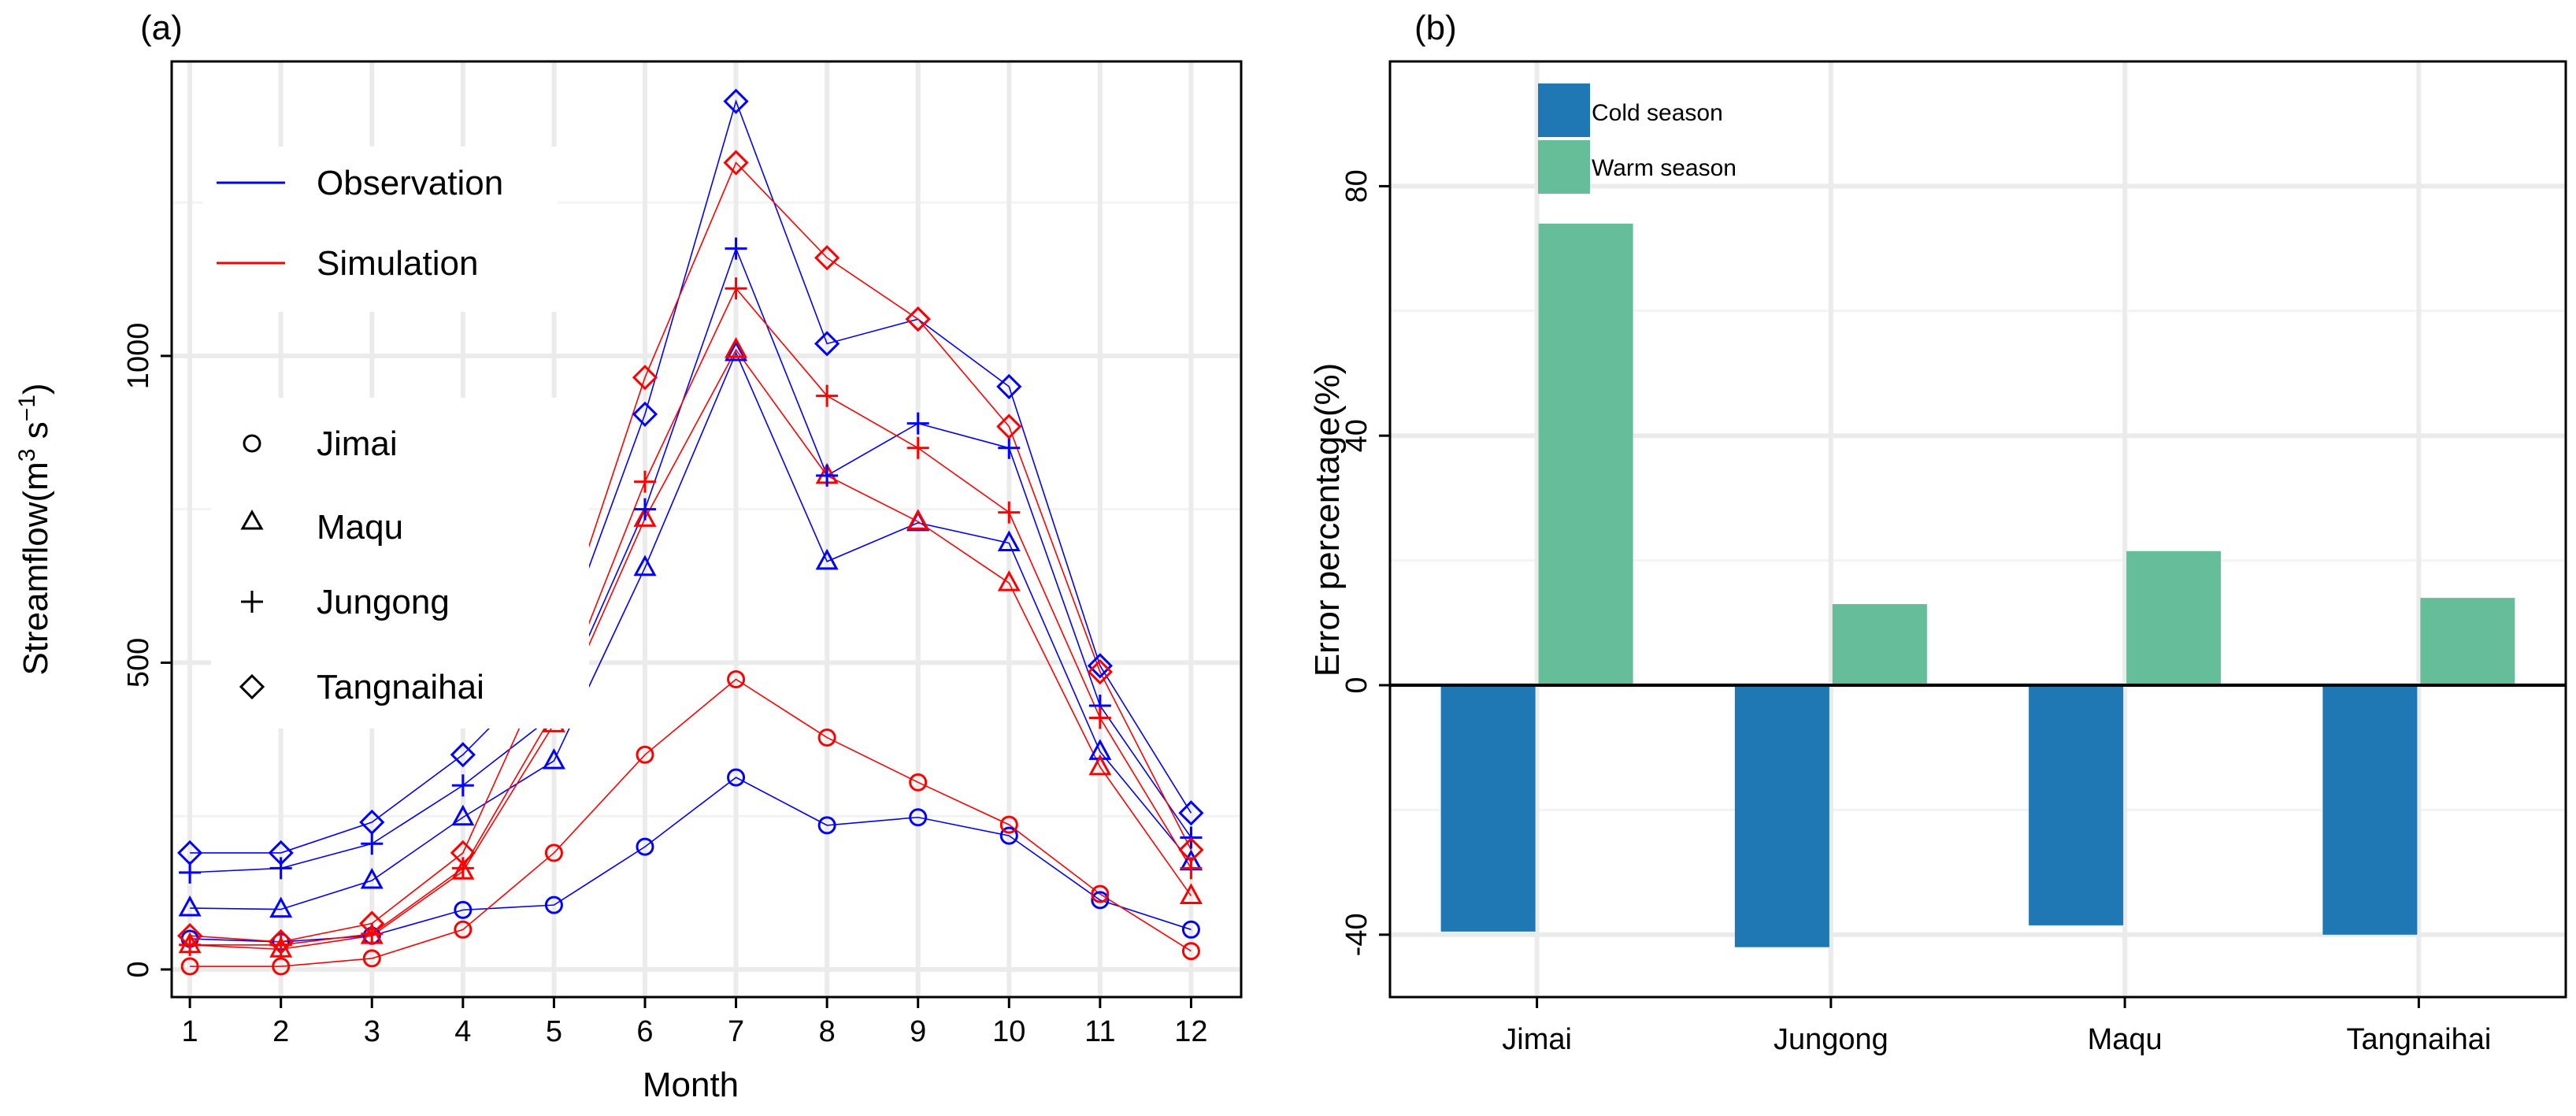  Describe the element at coordinates (161, 28) in the screenshot. I see `panel-a-label: (a)` at that location.